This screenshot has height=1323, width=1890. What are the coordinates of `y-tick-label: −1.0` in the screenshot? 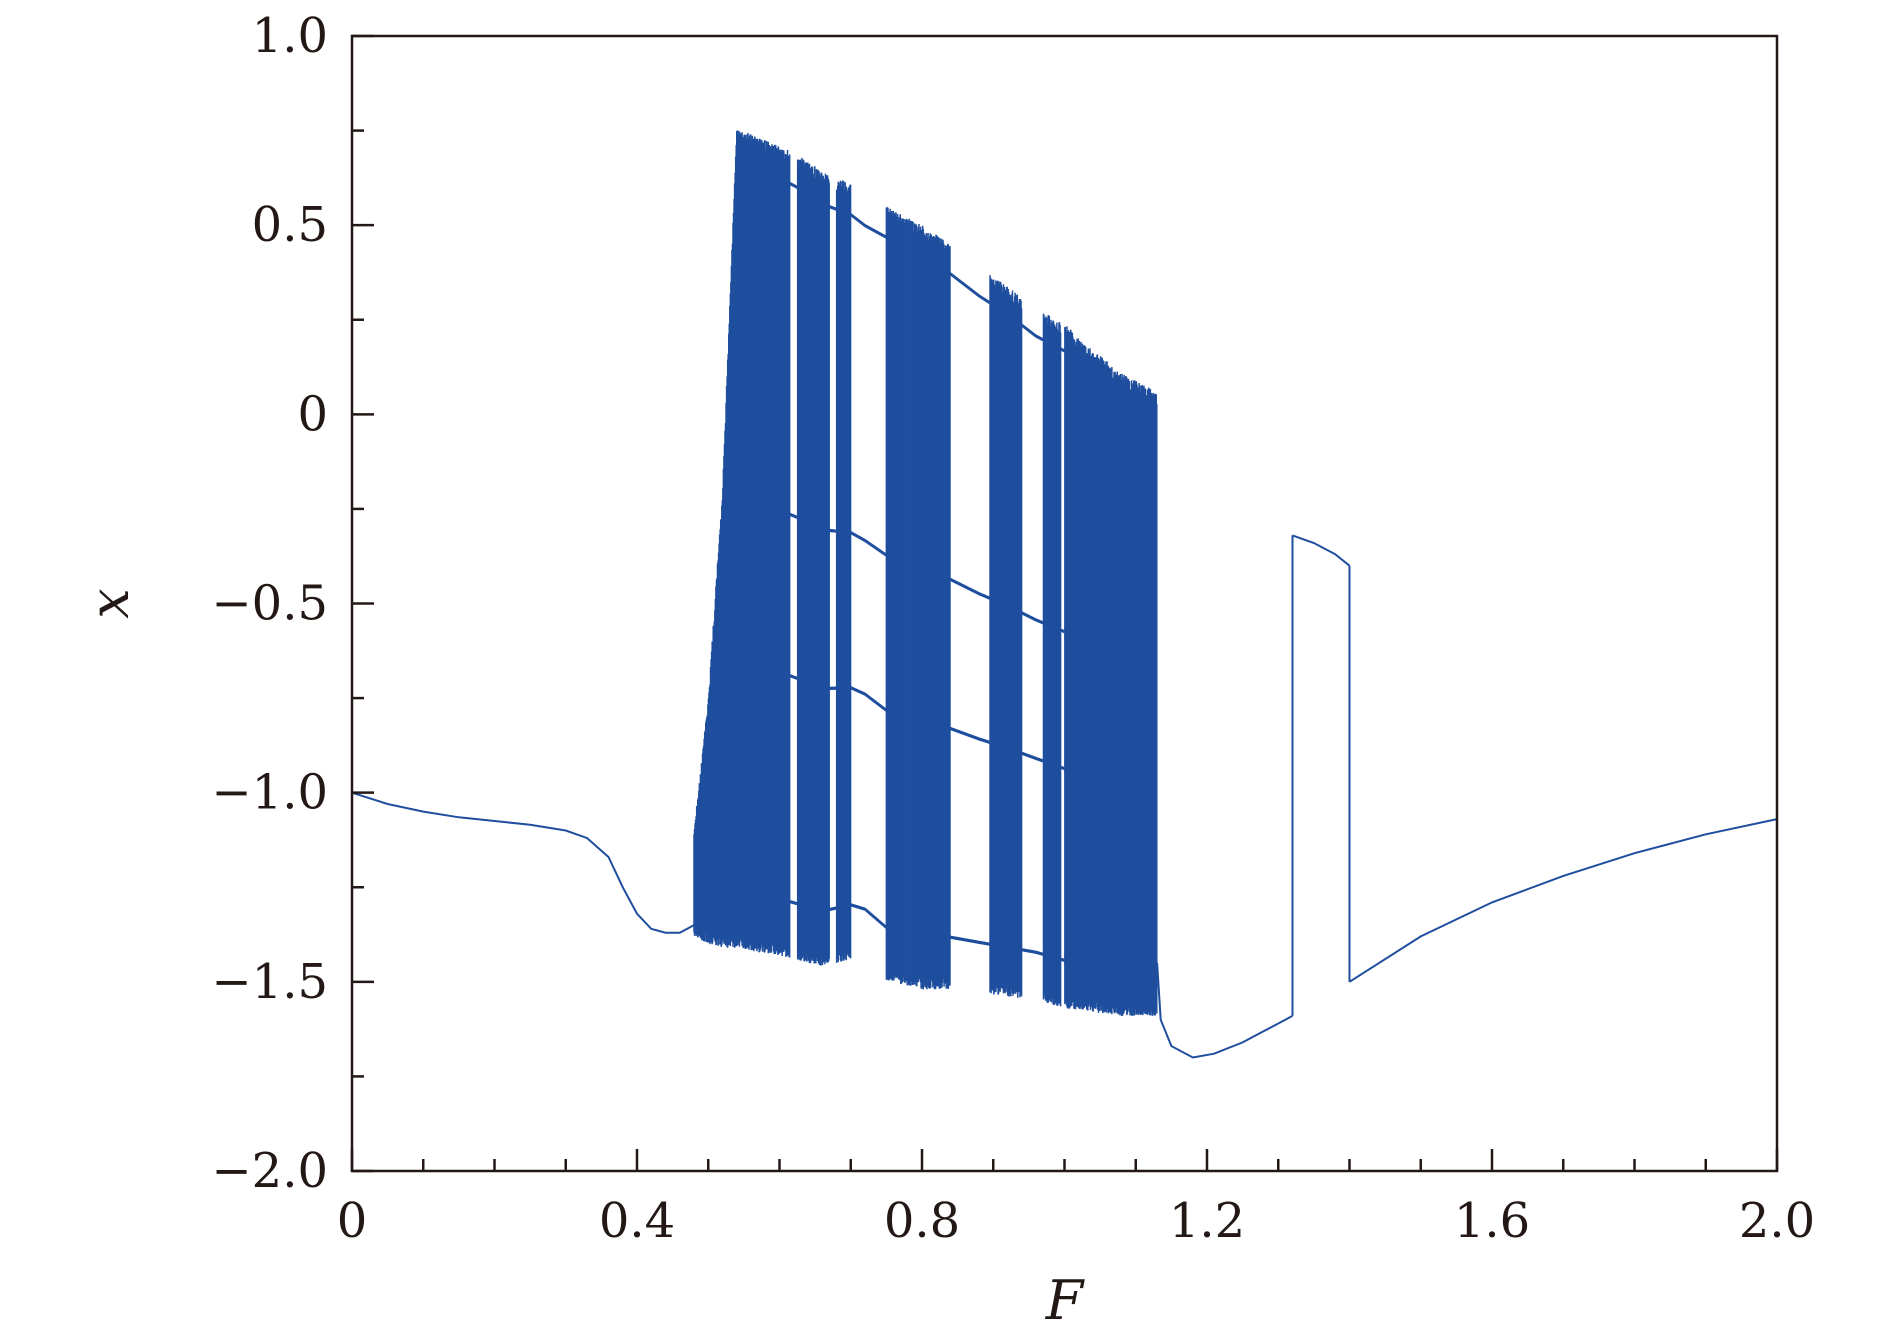 It's located at (269, 793).